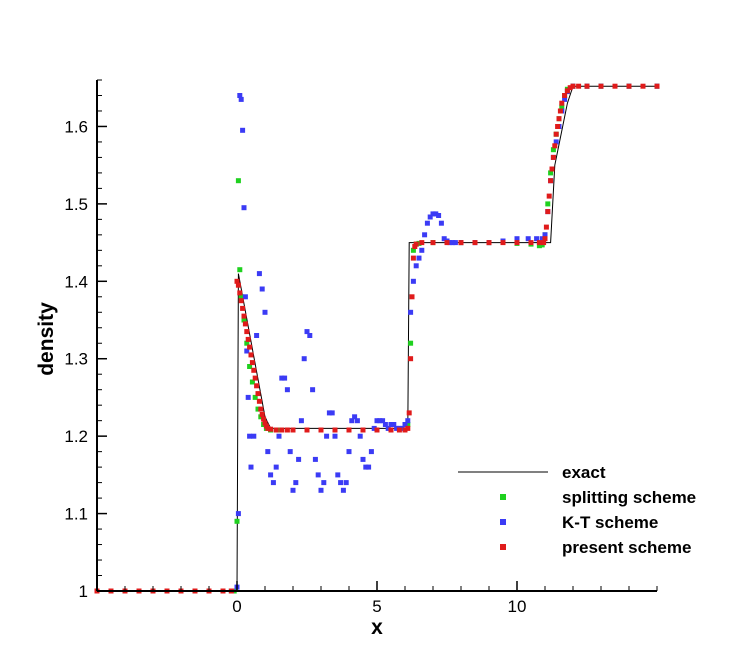 The image size is (747, 665). Describe the element at coordinates (626, 547) in the screenshot. I see `legend-label-present-scheme: present scheme` at that location.